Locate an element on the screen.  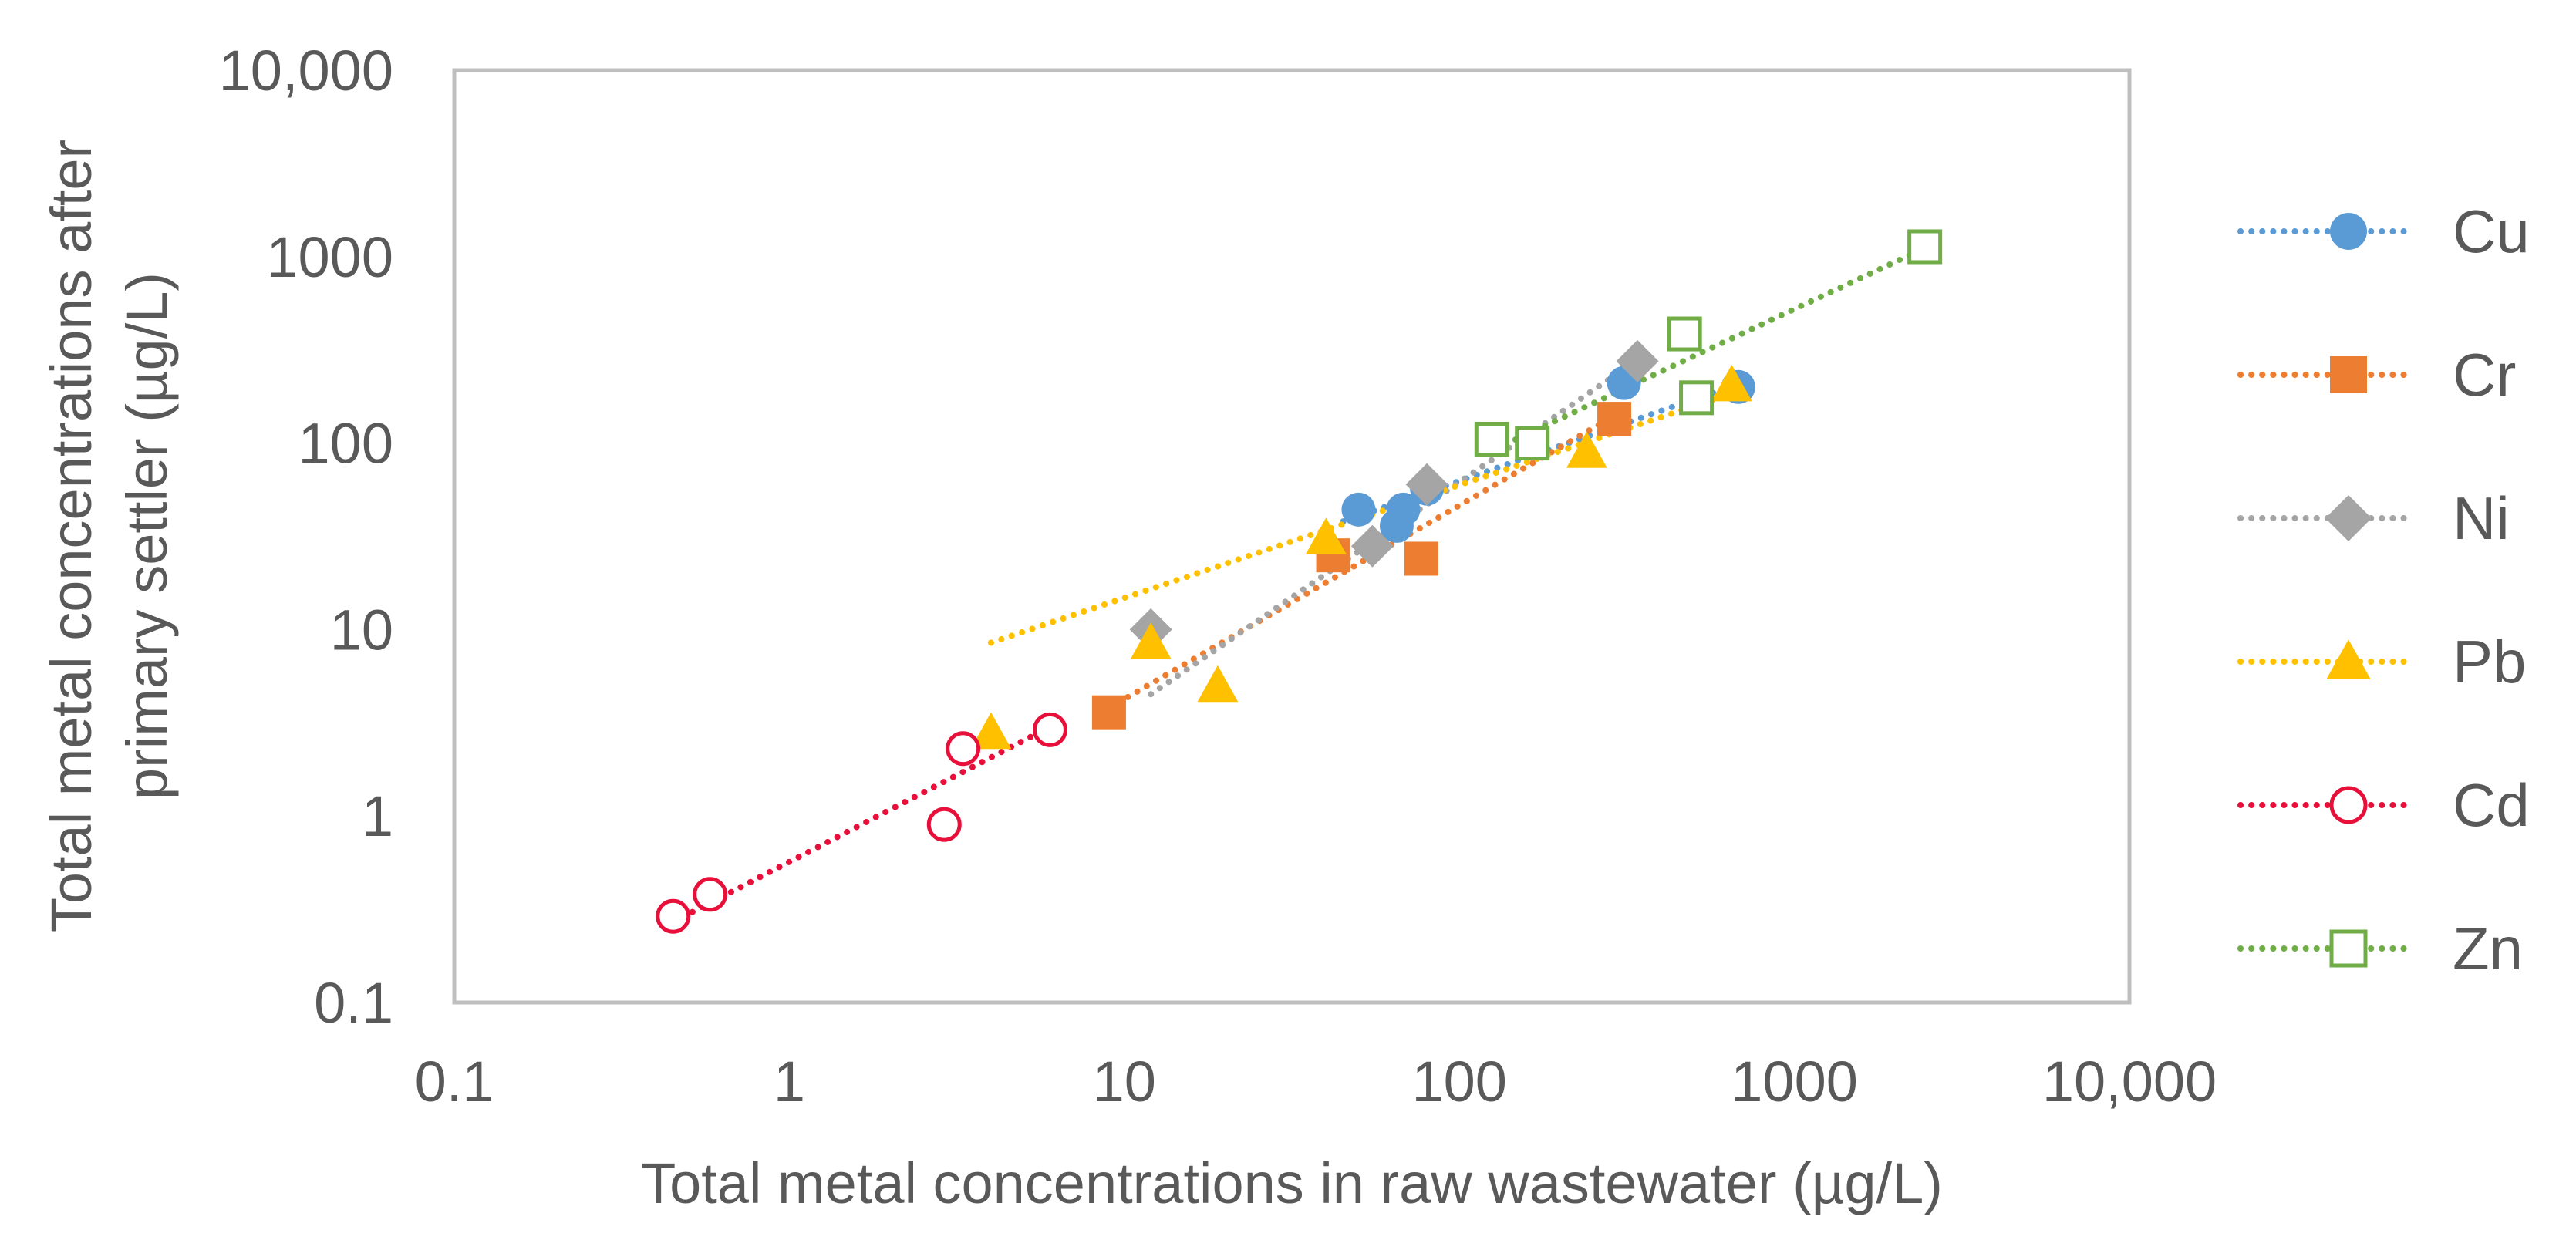
y-tick-label: 0.1 is located at coordinates (353, 1003).